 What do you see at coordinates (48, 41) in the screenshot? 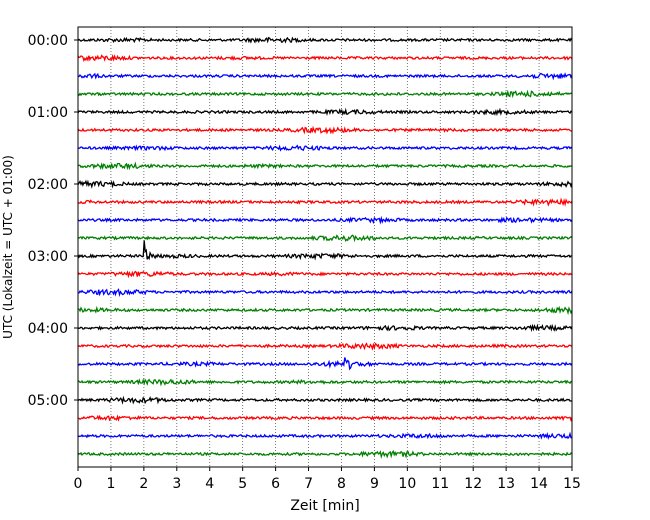
I see `y-tick-label: 00:00` at bounding box center [48, 41].